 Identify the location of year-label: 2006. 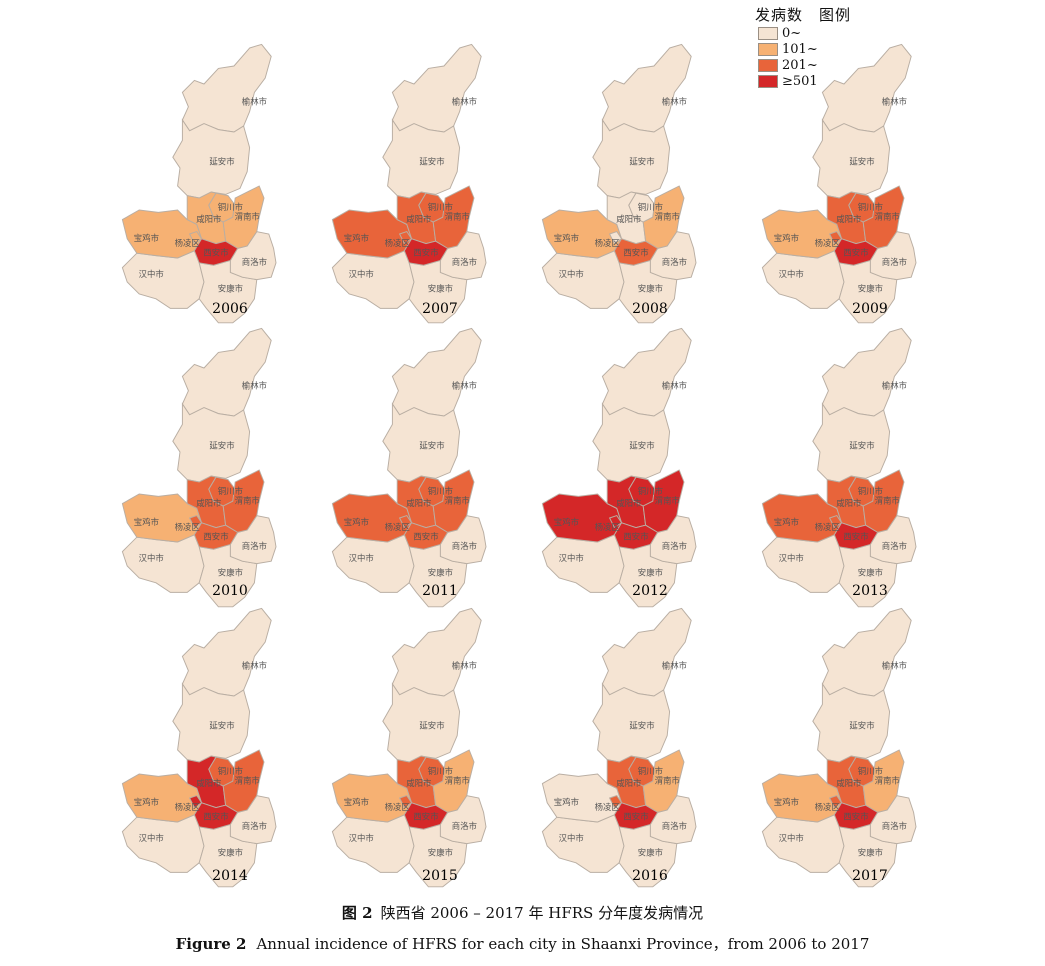
(230, 309).